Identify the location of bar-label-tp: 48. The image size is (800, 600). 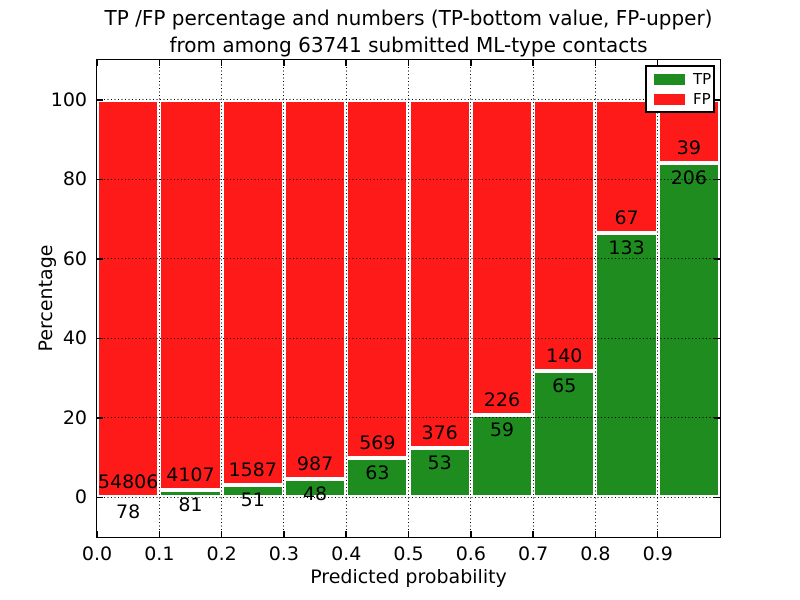
(315, 493).